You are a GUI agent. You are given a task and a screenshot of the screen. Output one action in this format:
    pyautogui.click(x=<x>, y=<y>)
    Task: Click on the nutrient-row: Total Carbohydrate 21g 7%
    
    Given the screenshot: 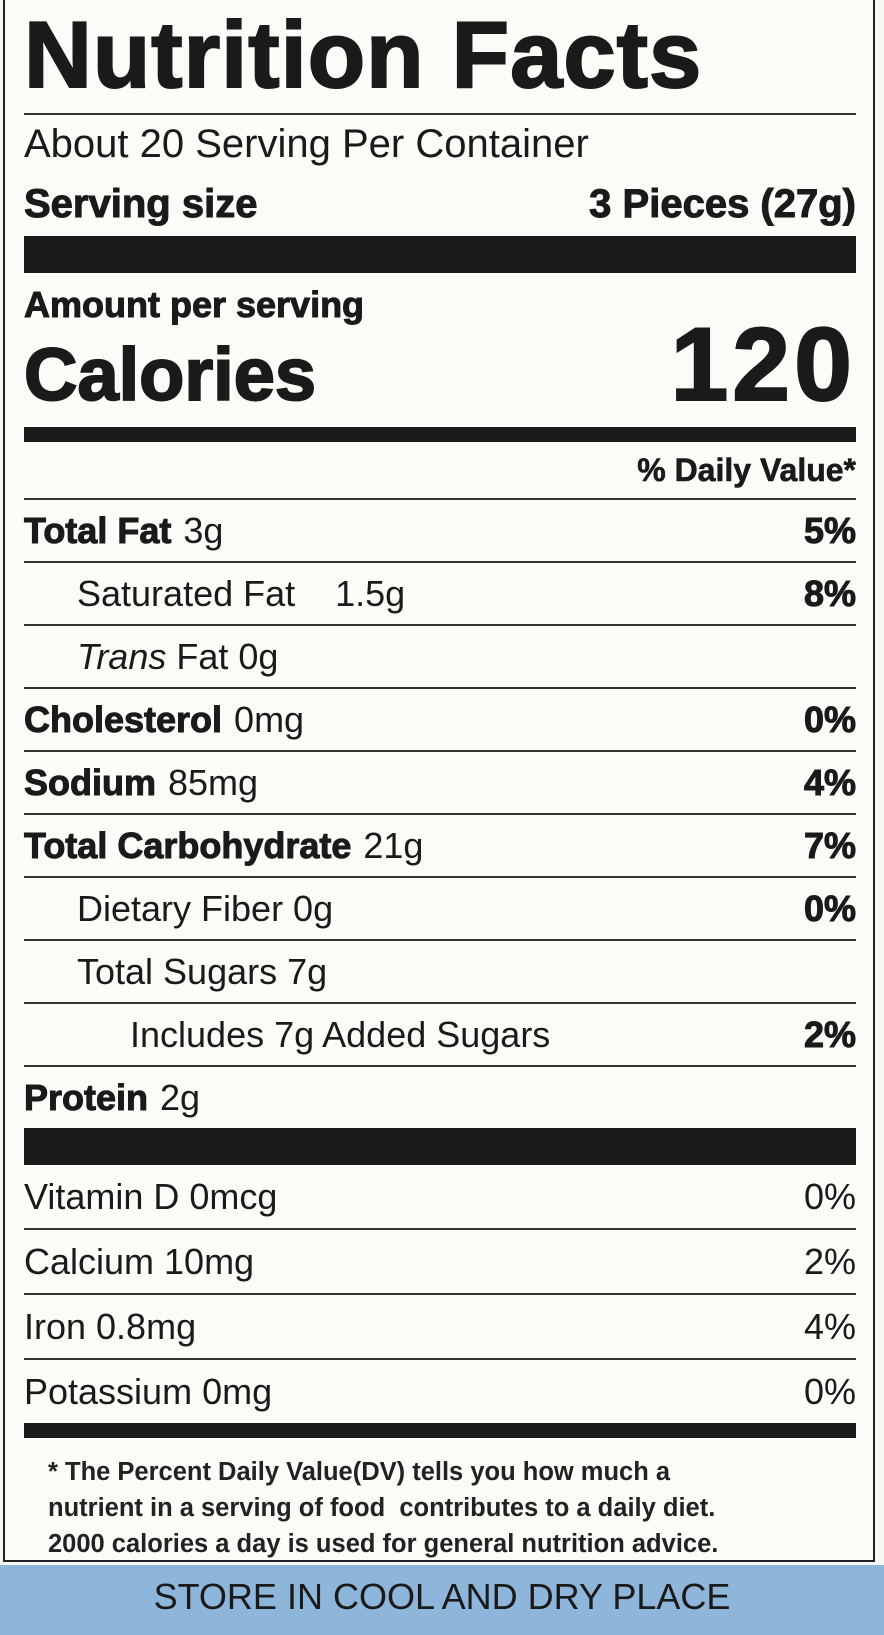 What is the action you would take?
    pyautogui.click(x=440, y=844)
    